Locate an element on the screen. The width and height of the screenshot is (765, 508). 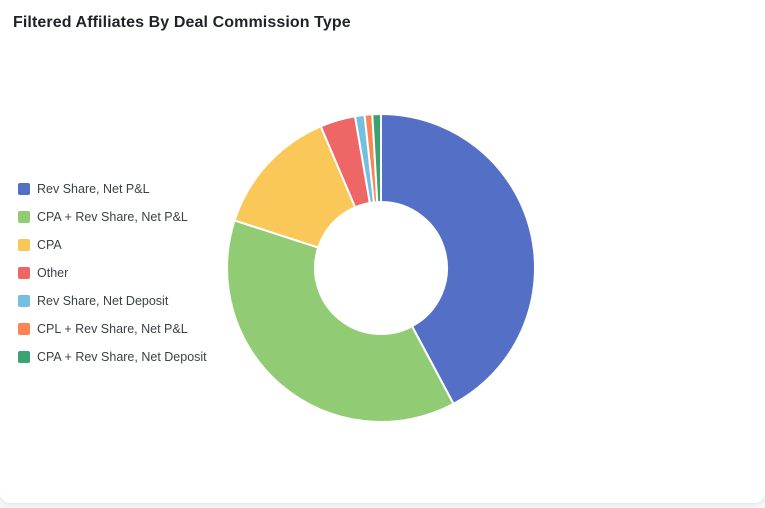
legend-label: CPA + Rev Share, Net Deposit is located at coordinates (122, 357).